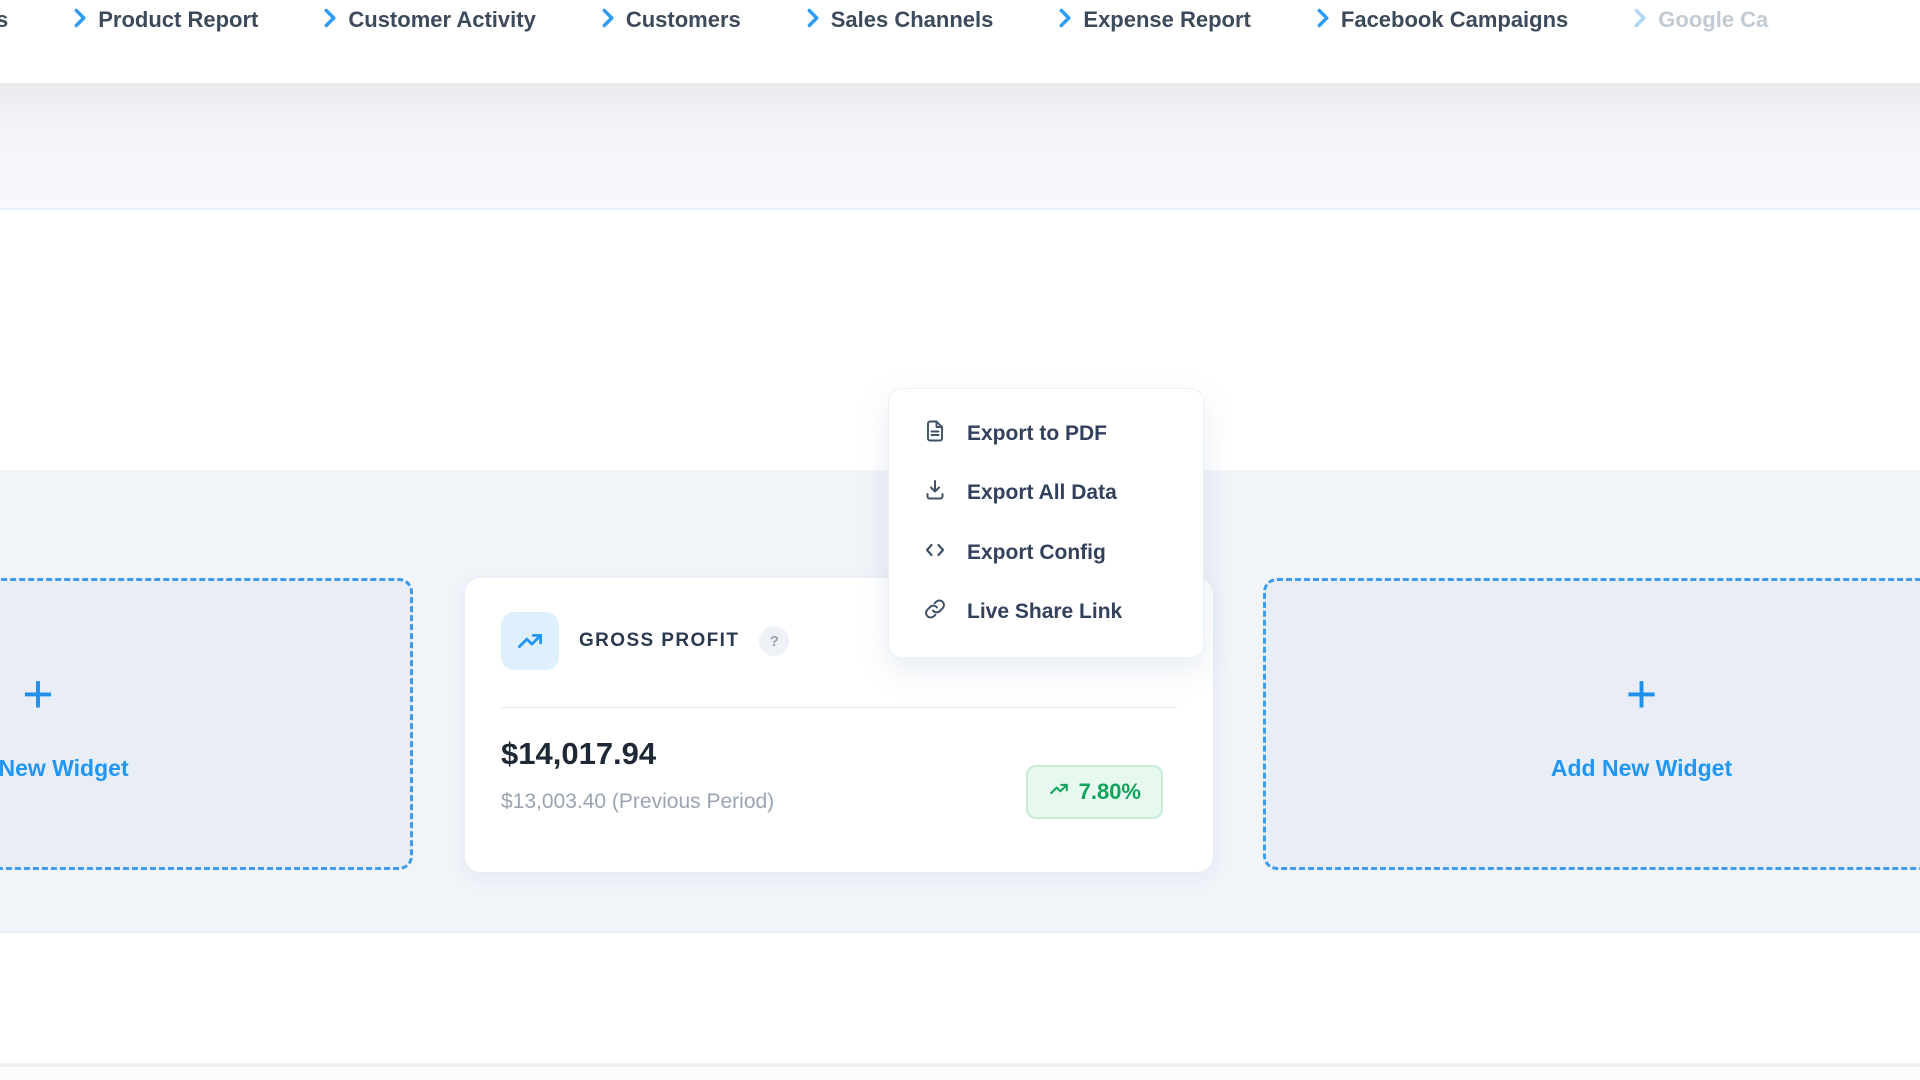 This screenshot has width=1920, height=1080. Describe the element at coordinates (935, 493) in the screenshot. I see `download-icon` at that location.